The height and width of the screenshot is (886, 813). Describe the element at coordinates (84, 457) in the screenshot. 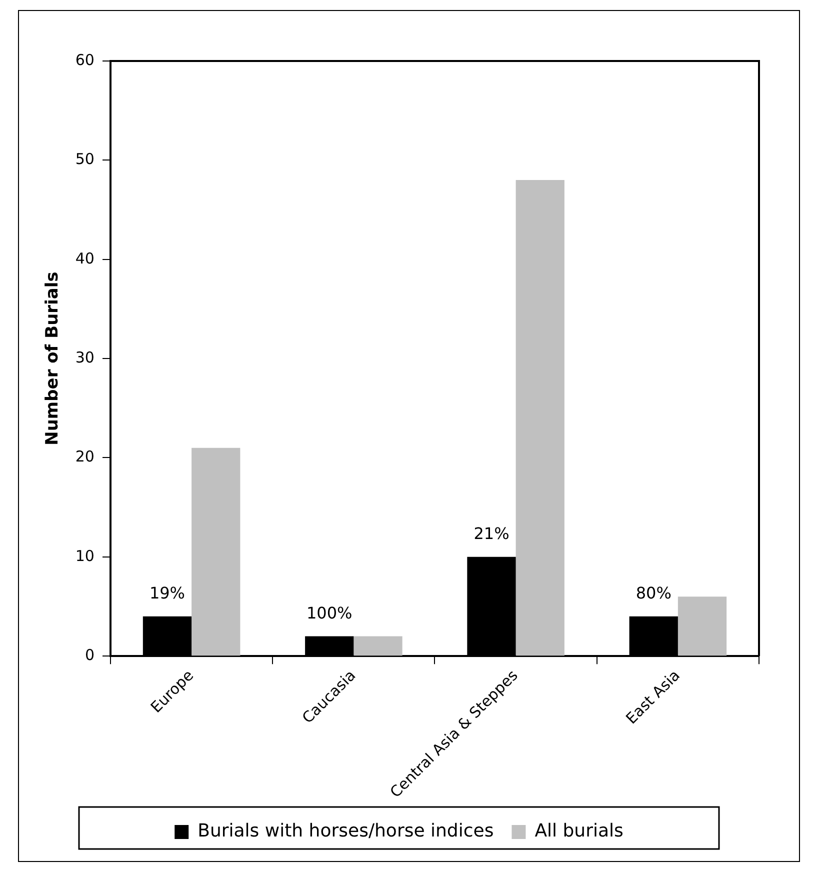

I see `y-tick-label: 20` at that location.